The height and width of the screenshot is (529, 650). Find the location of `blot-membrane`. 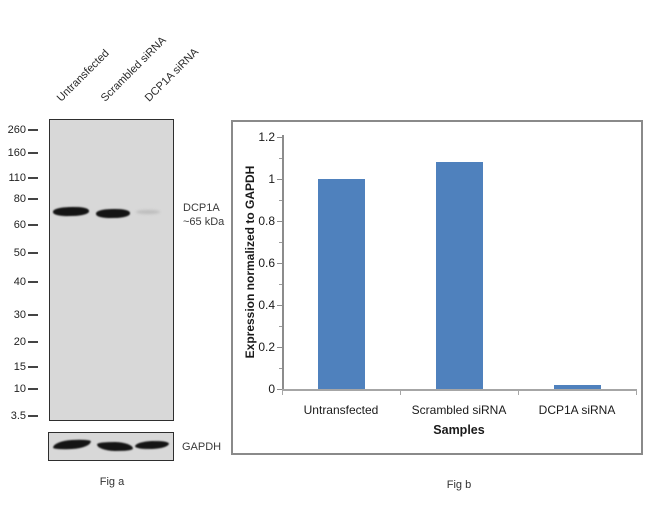

blot-membrane is located at coordinates (111, 270).